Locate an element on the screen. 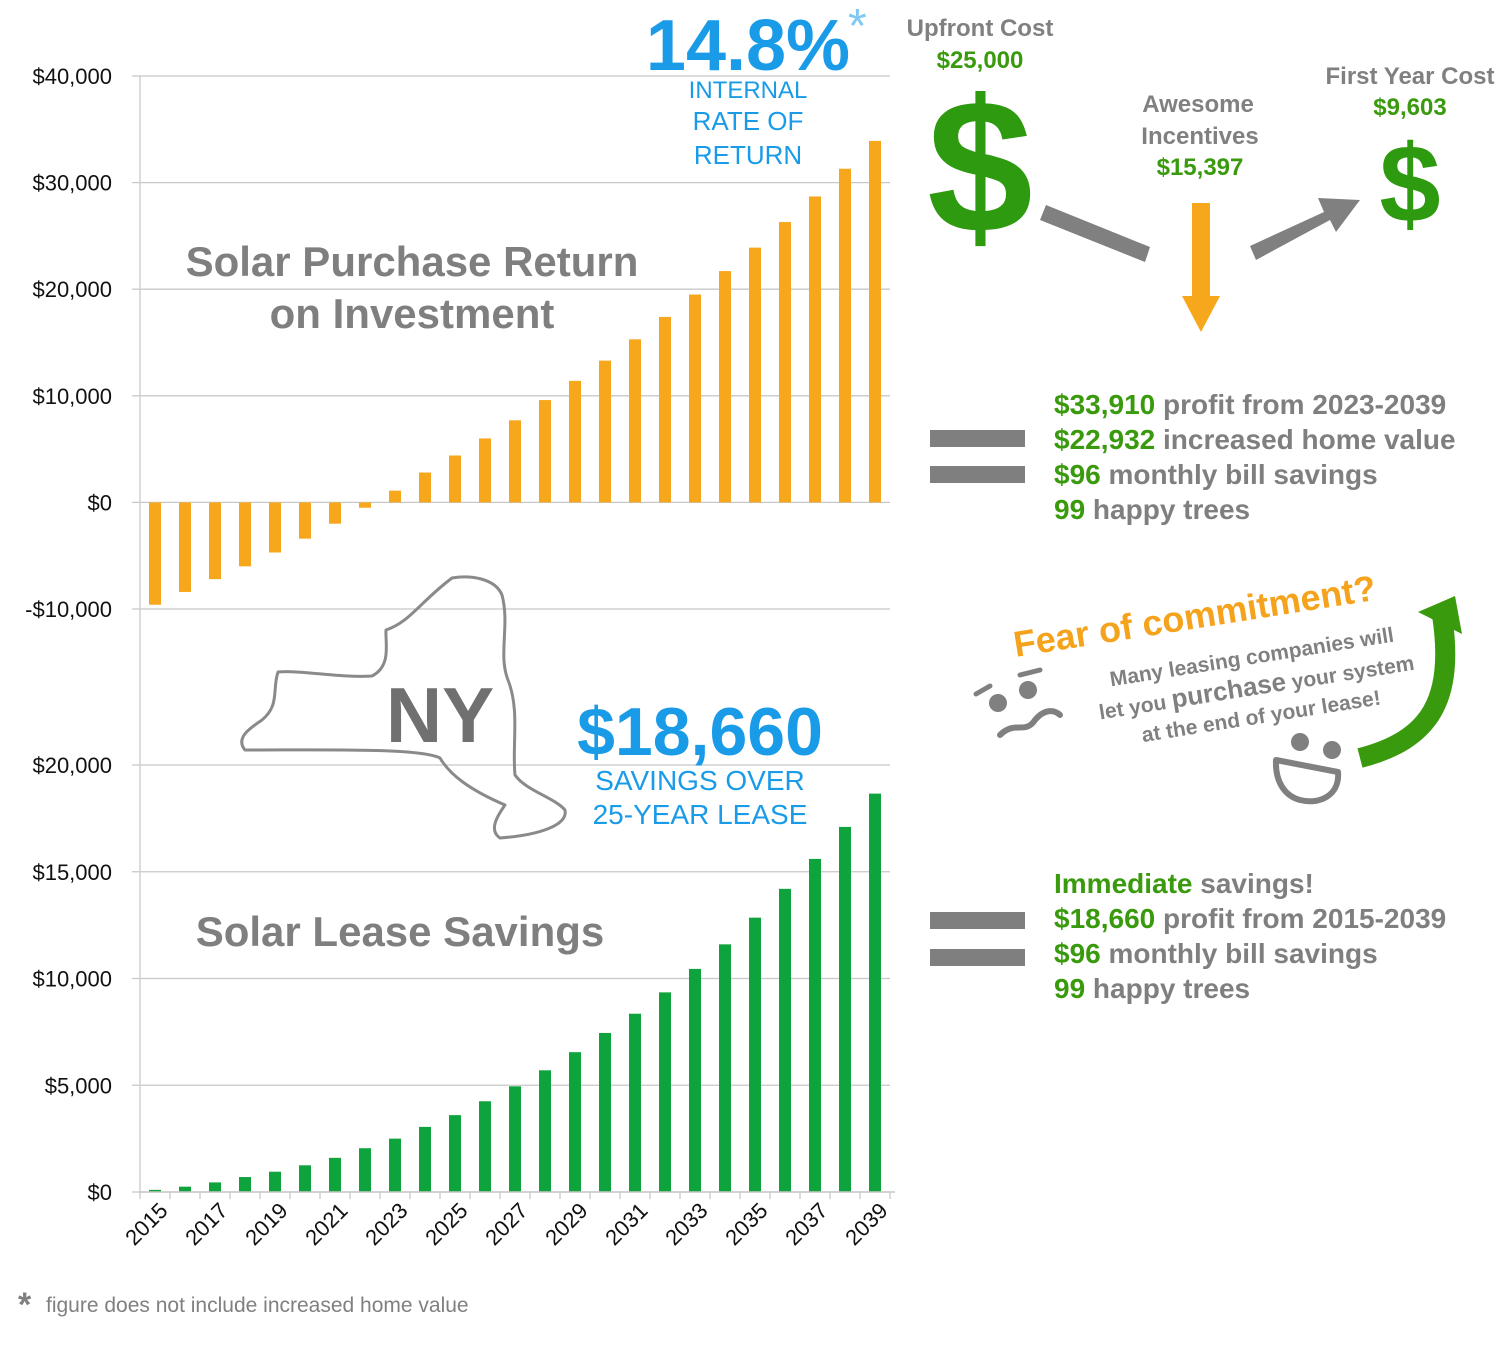  x-tick-label: 2025 is located at coordinates (446, 1224).